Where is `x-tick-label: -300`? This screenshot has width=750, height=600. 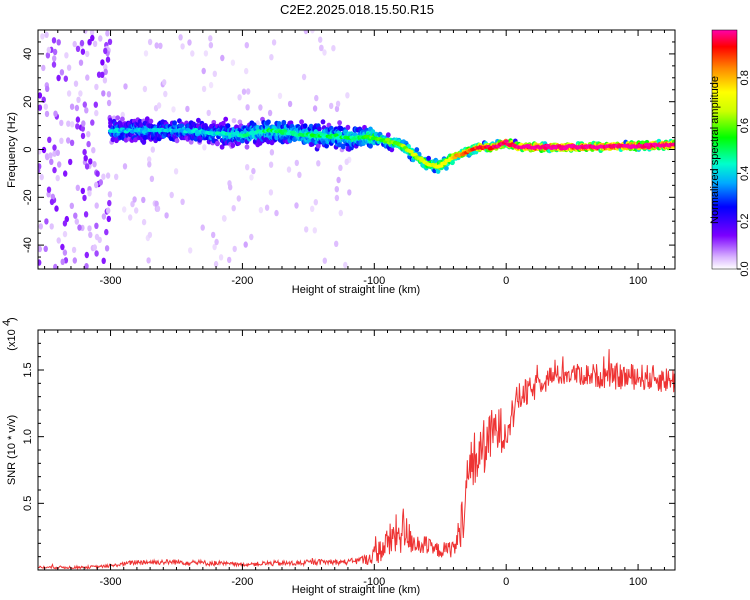
x-tick-label: -300 is located at coordinates (111, 582).